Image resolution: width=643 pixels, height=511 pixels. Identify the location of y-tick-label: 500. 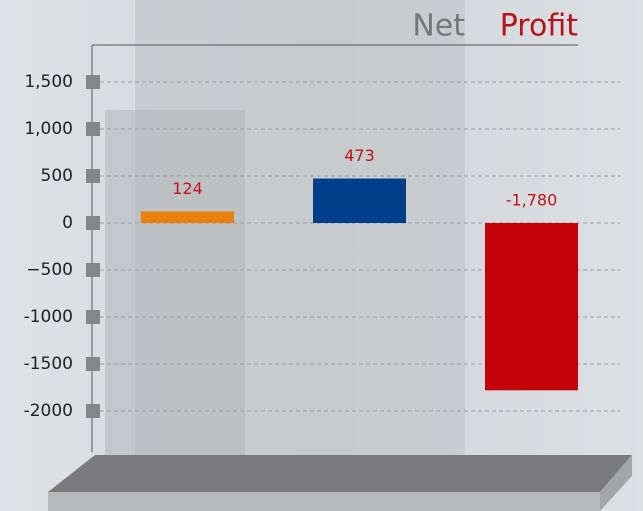
(57, 176).